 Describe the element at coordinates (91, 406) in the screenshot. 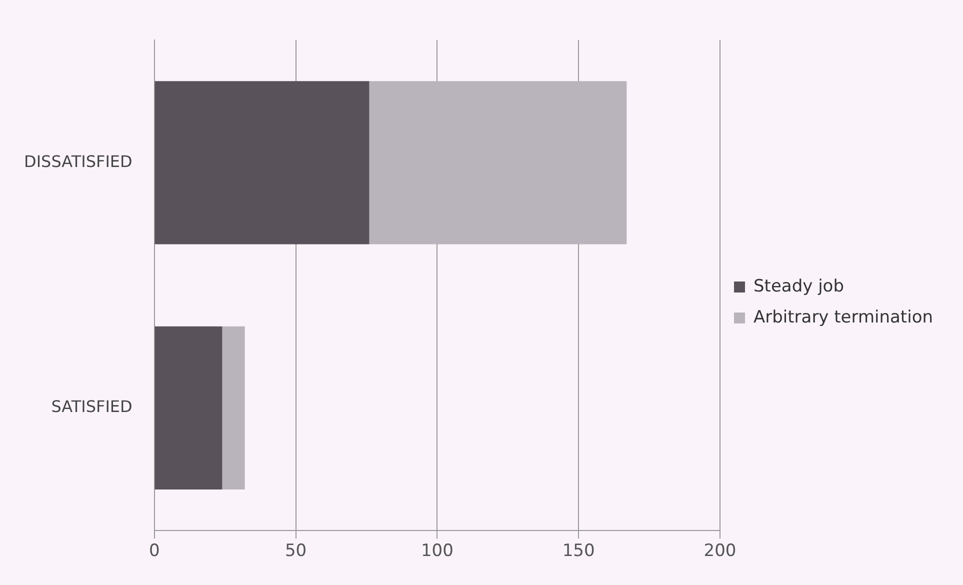

I see `y-tick-label: SATISFIED` at that location.